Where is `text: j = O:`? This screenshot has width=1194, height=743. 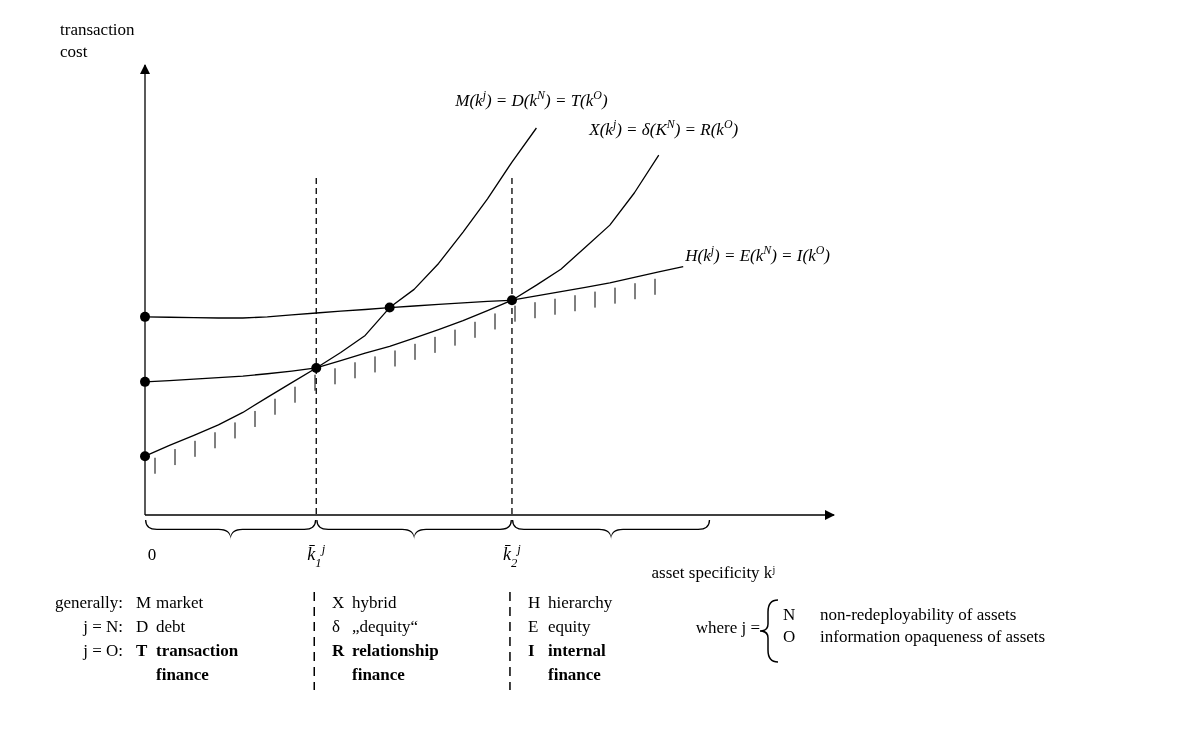
text: j = O: is located at coordinates (102, 650).